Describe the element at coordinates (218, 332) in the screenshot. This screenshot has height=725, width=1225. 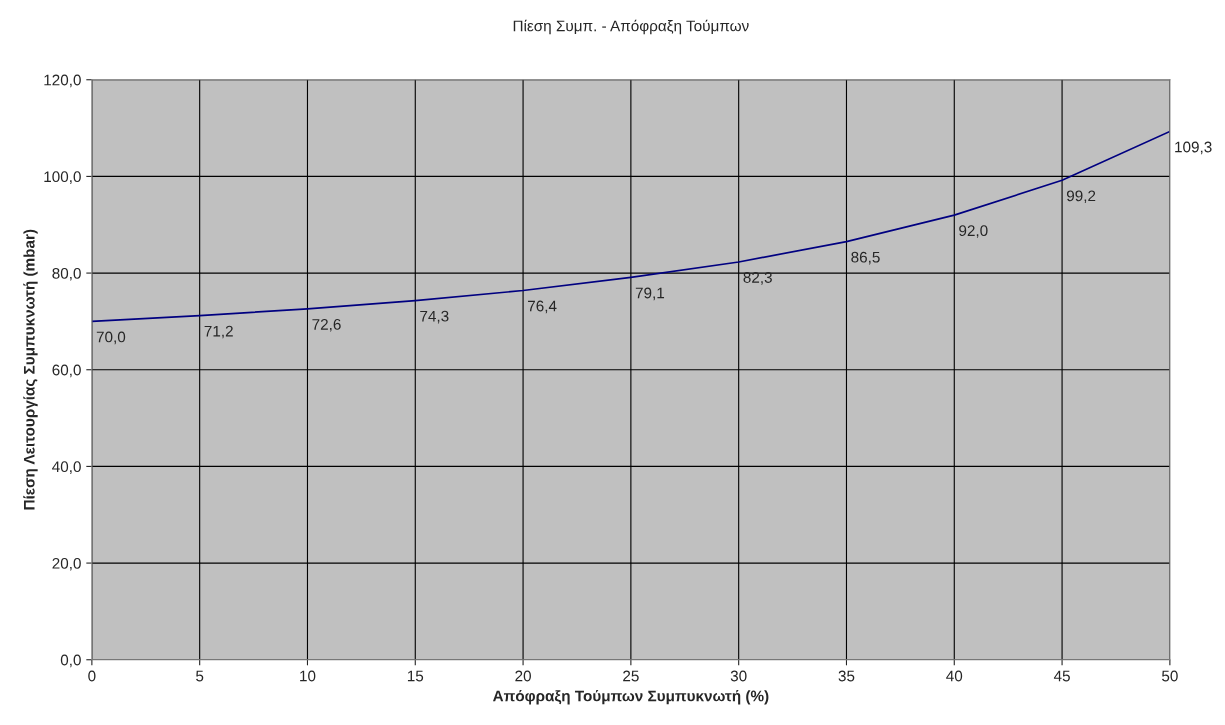
I see `data-label: 71,2` at that location.